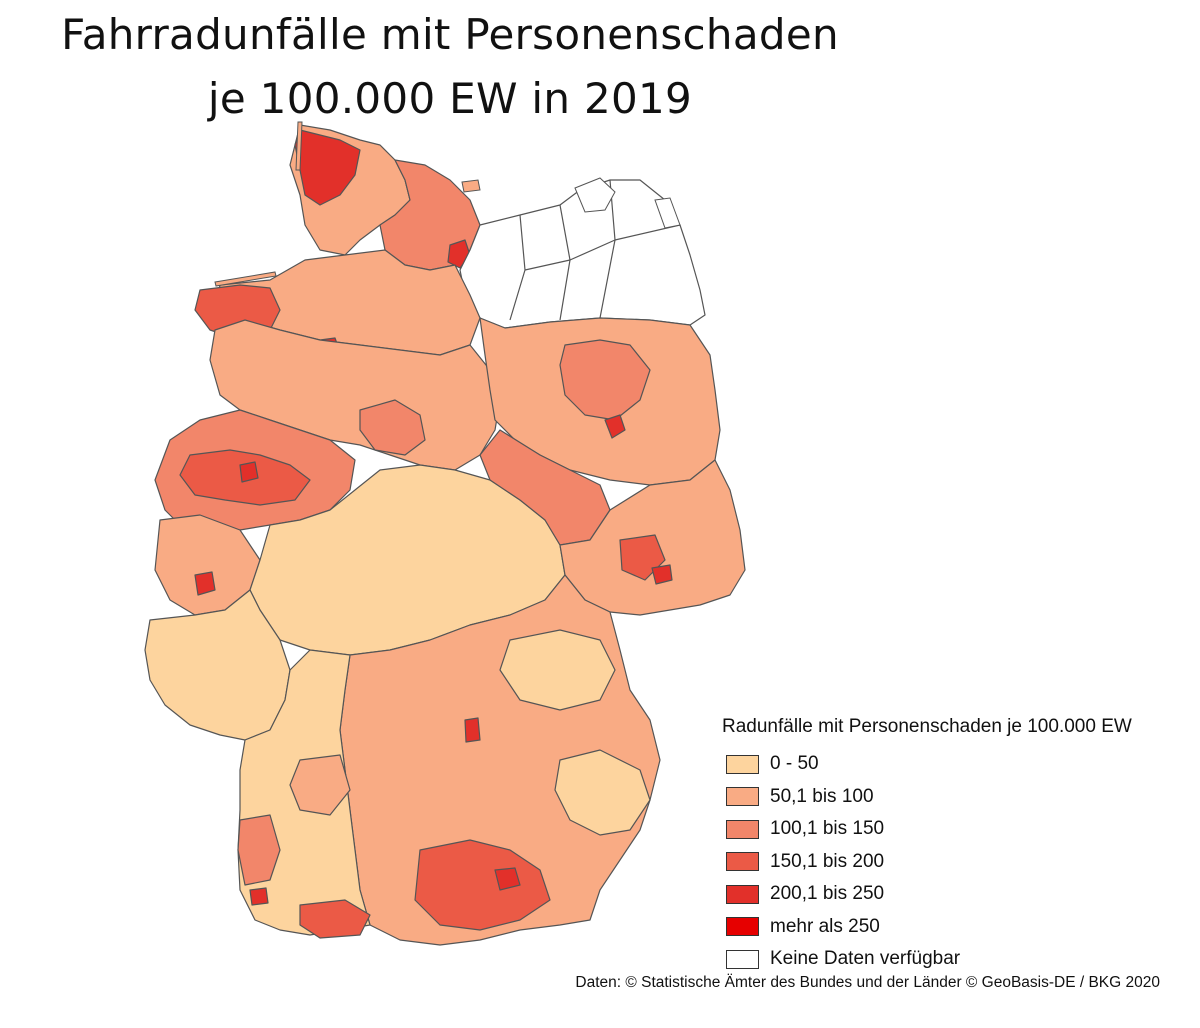 The height and width of the screenshot is (1028, 1200). What do you see at coordinates (827, 861) in the screenshot?
I see `legend-label: 150,1 bis 200` at bounding box center [827, 861].